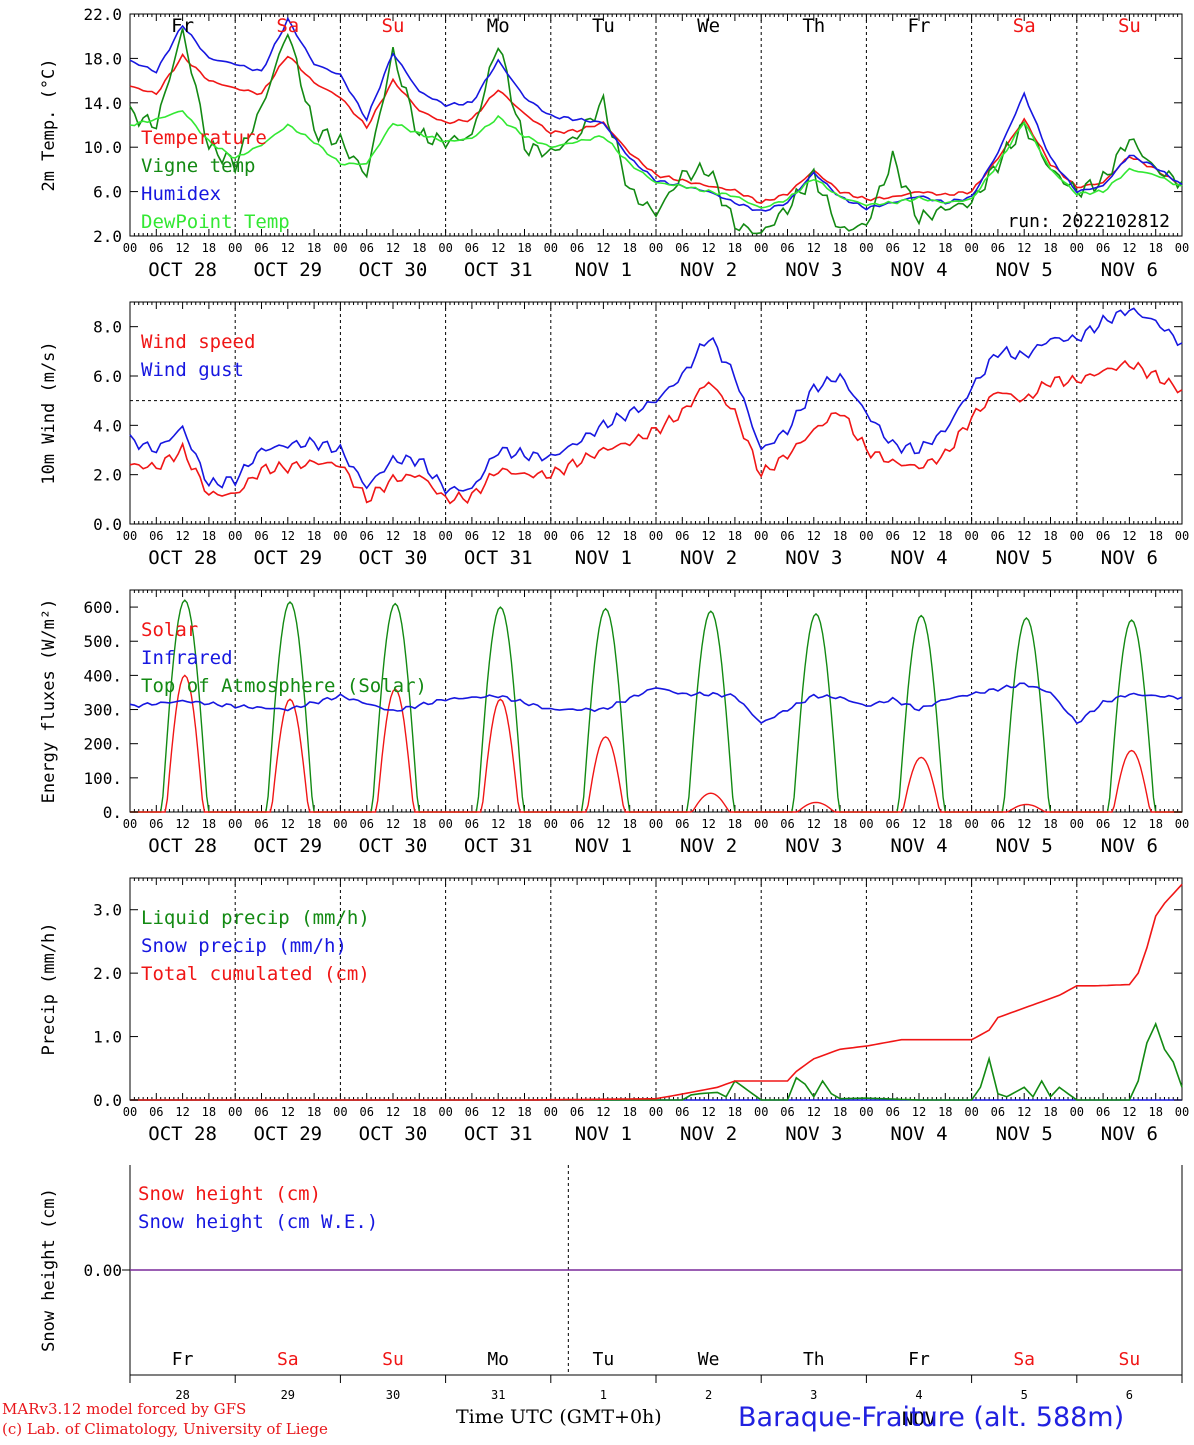  What do you see at coordinates (919, 1359) in the screenshot?
I see `snow-day-name: Fr` at bounding box center [919, 1359].